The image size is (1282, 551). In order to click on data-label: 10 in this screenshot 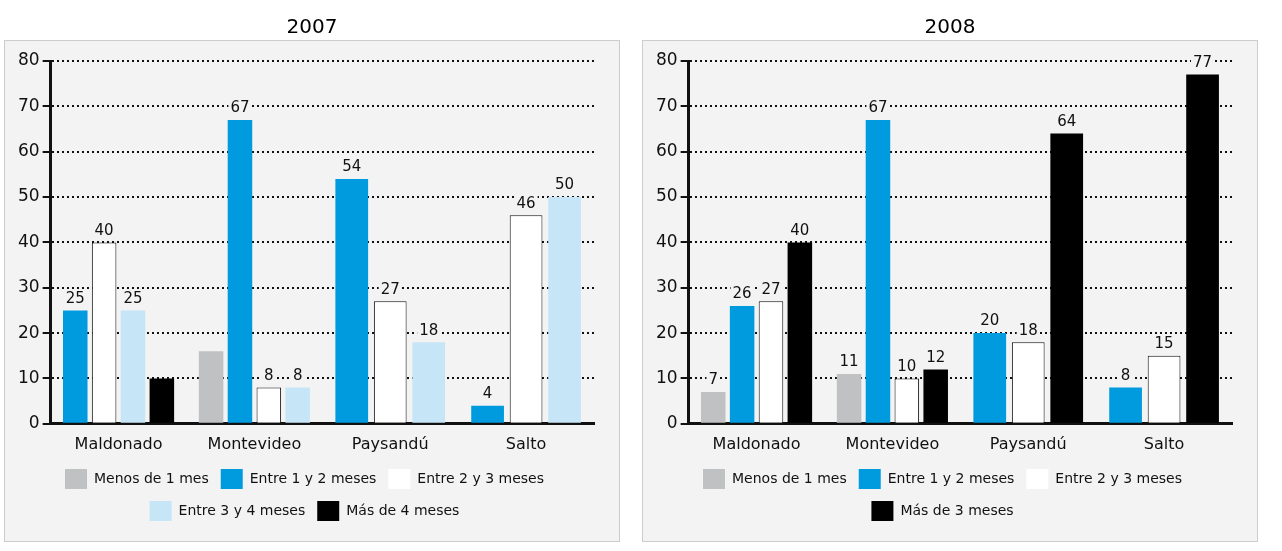, I will do `click(907, 365)`.